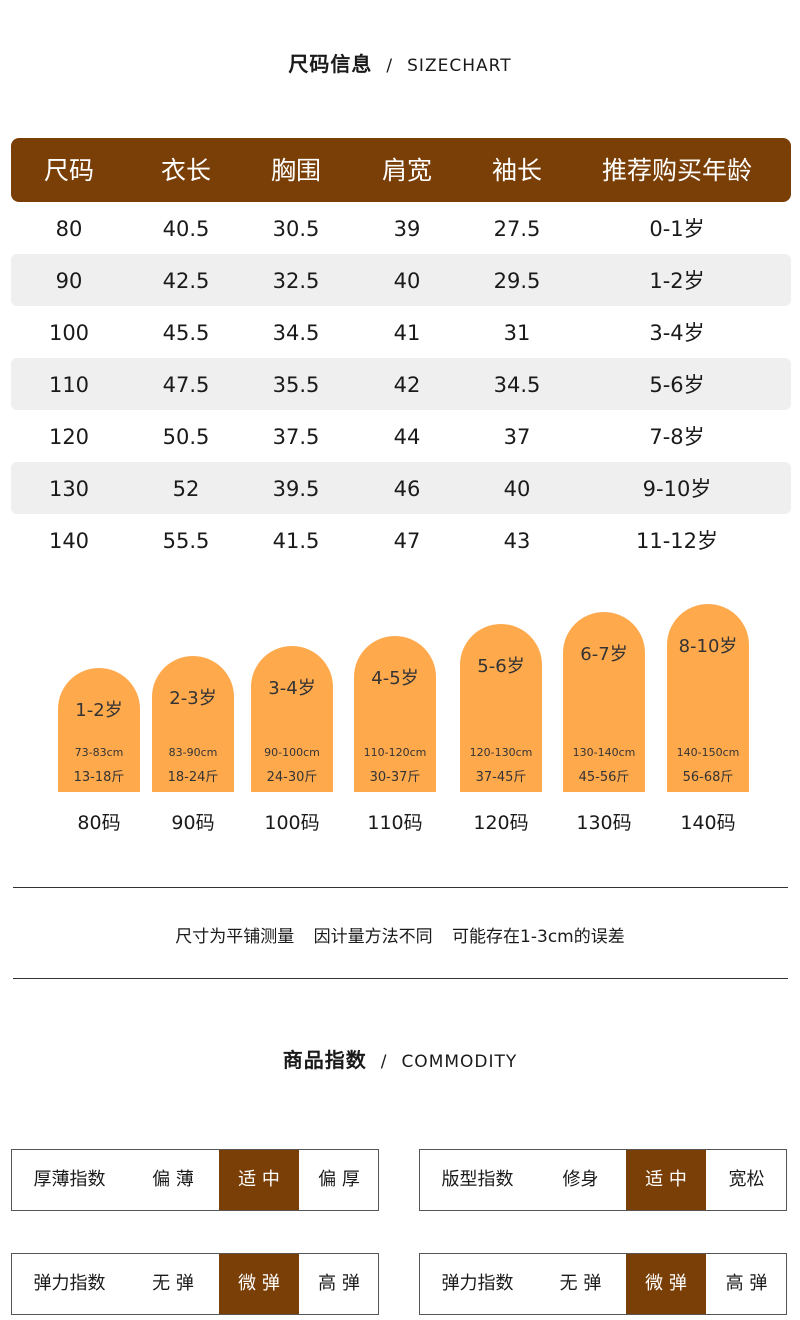 The height and width of the screenshot is (1320, 800). I want to click on card-size-label: 90码, so click(193, 823).